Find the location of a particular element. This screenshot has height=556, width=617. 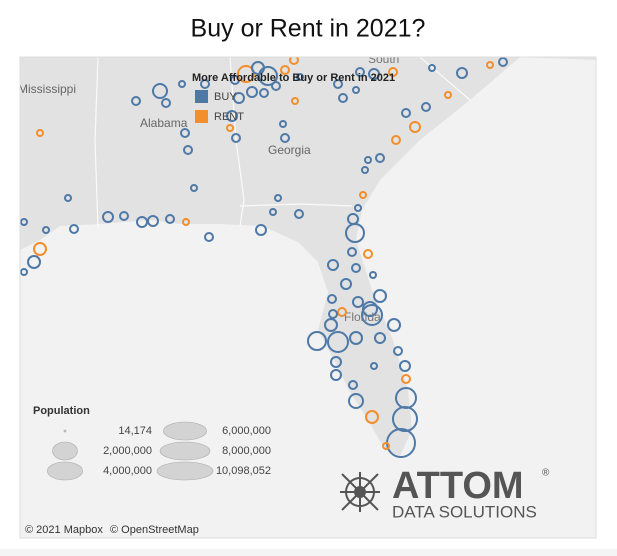

footer-bar is located at coordinates (308, 552).